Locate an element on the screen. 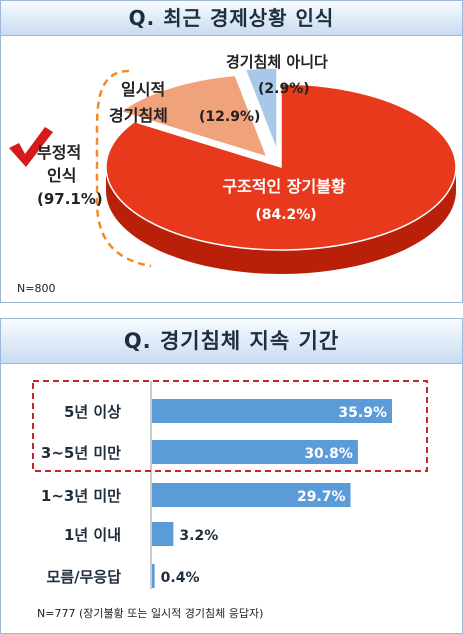 The width and height of the screenshot is (463, 634). negative-bracket is located at coordinates (123, 168).